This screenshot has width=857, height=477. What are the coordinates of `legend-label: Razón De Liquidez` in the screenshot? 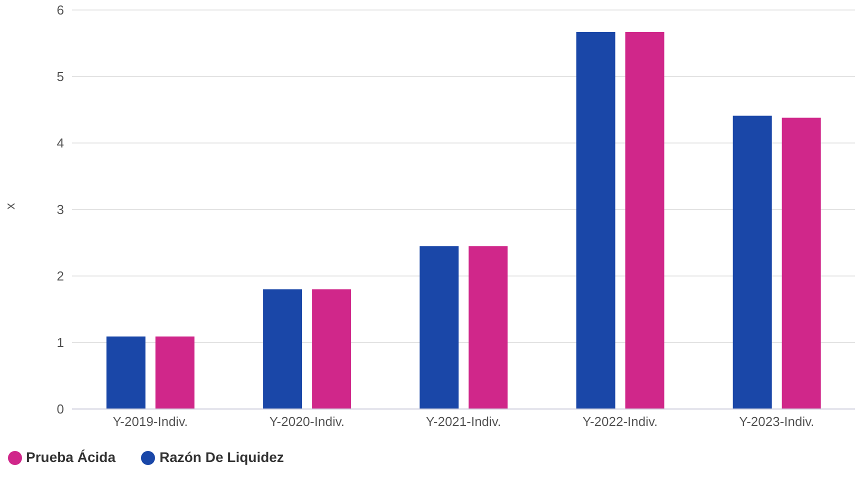 It's located at (221, 457).